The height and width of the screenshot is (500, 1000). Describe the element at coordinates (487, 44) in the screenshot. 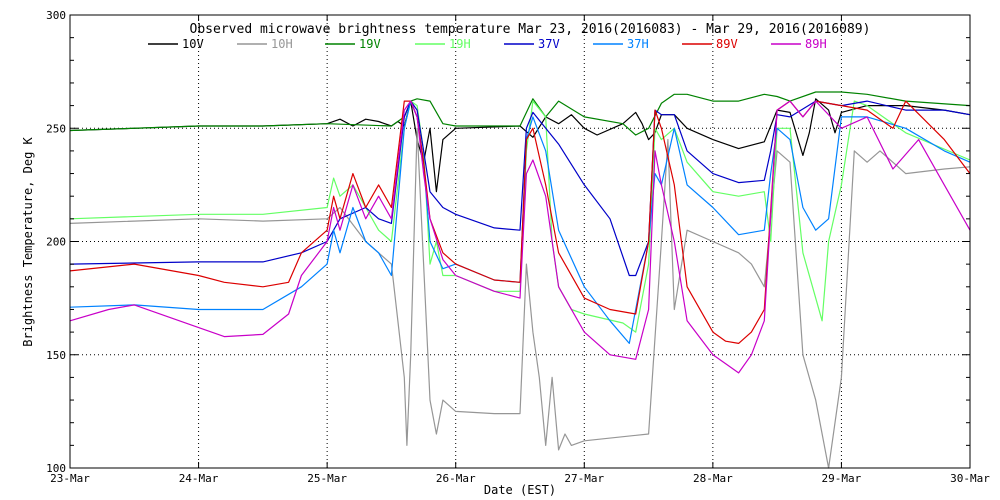

I see `legend: 10V 10H 19V 19H 37V 37H 89V 89H` at that location.